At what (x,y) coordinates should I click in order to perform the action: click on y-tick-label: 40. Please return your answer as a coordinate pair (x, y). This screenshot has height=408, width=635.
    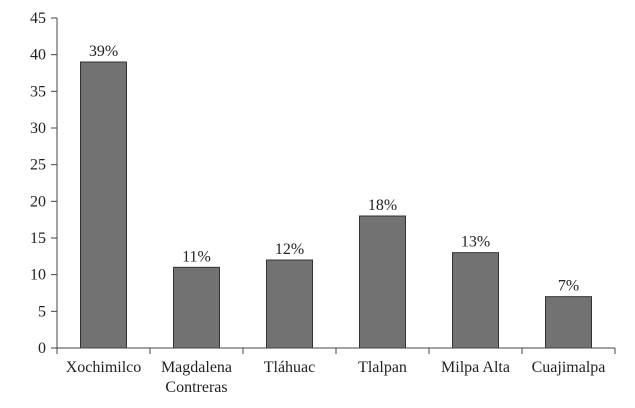
    Looking at the image, I should click on (38, 55).